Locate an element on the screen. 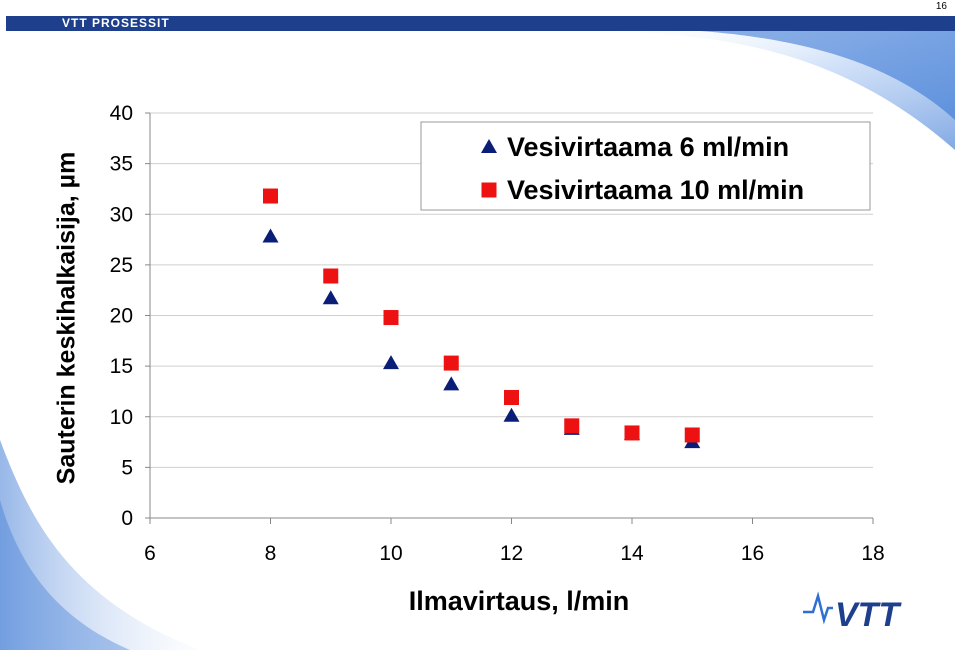  x-tick-label: 12 is located at coordinates (511, 553).